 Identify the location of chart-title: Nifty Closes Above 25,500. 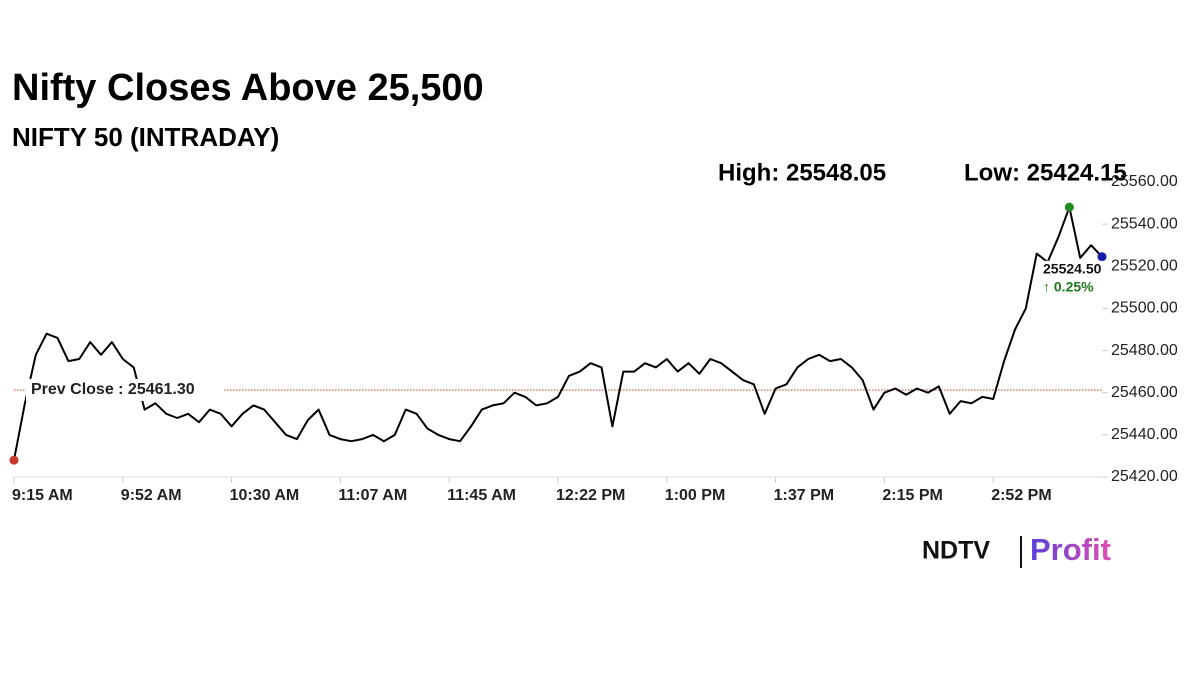
(248, 88).